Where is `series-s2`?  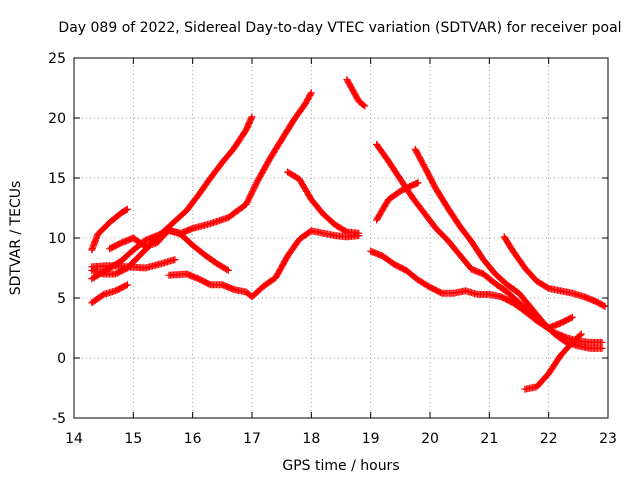 series-s2 is located at coordinates (109, 294).